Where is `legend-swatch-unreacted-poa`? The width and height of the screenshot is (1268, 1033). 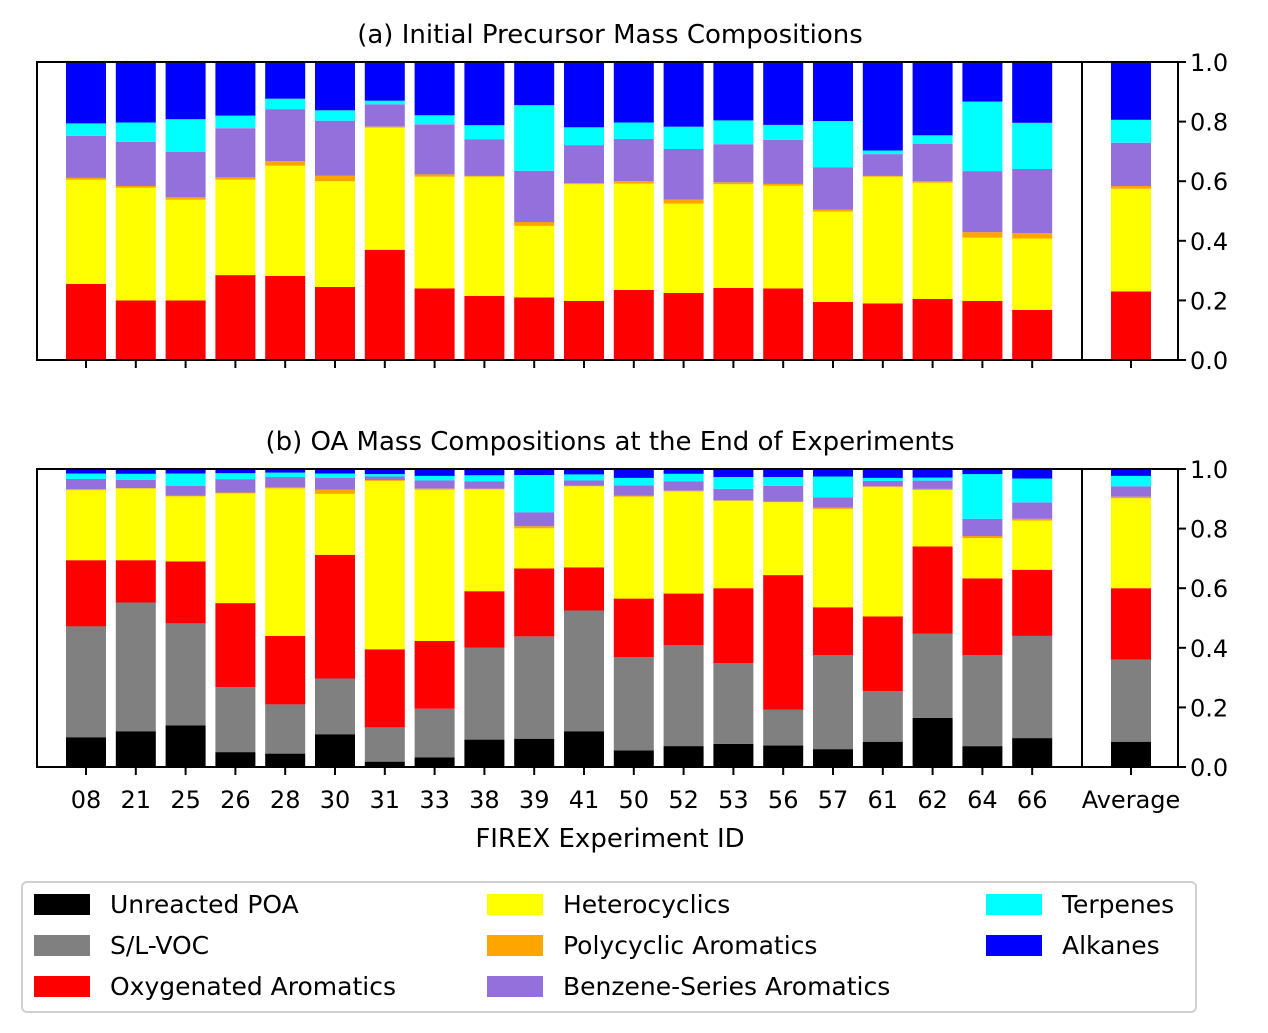 legend-swatch-unreacted-poa is located at coordinates (62, 904).